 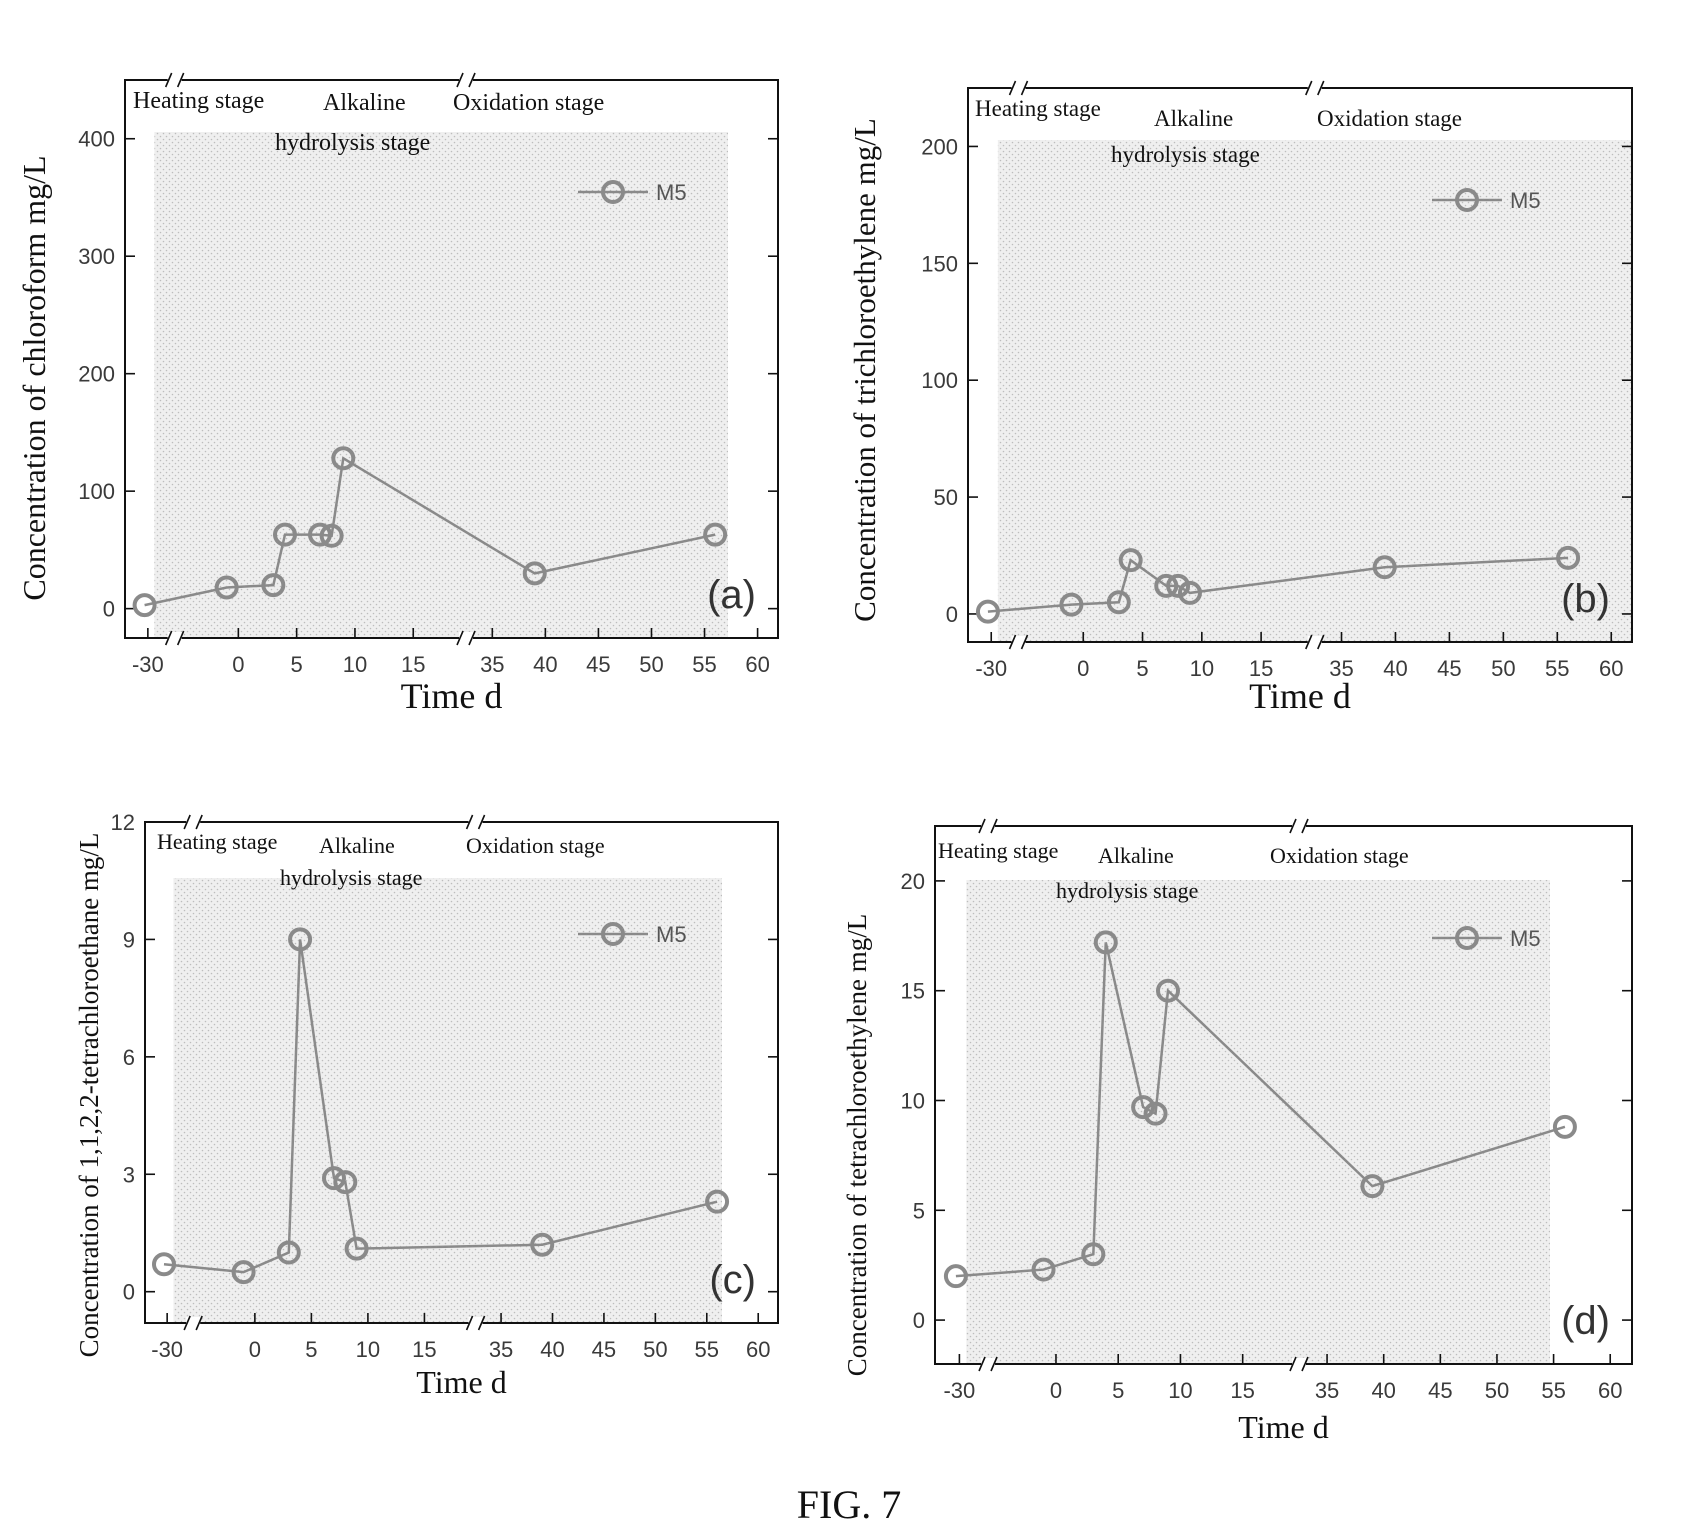 What do you see at coordinates (34, 377) in the screenshot?
I see `y-axis-title: Concentration of chloroform mg/L` at bounding box center [34, 377].